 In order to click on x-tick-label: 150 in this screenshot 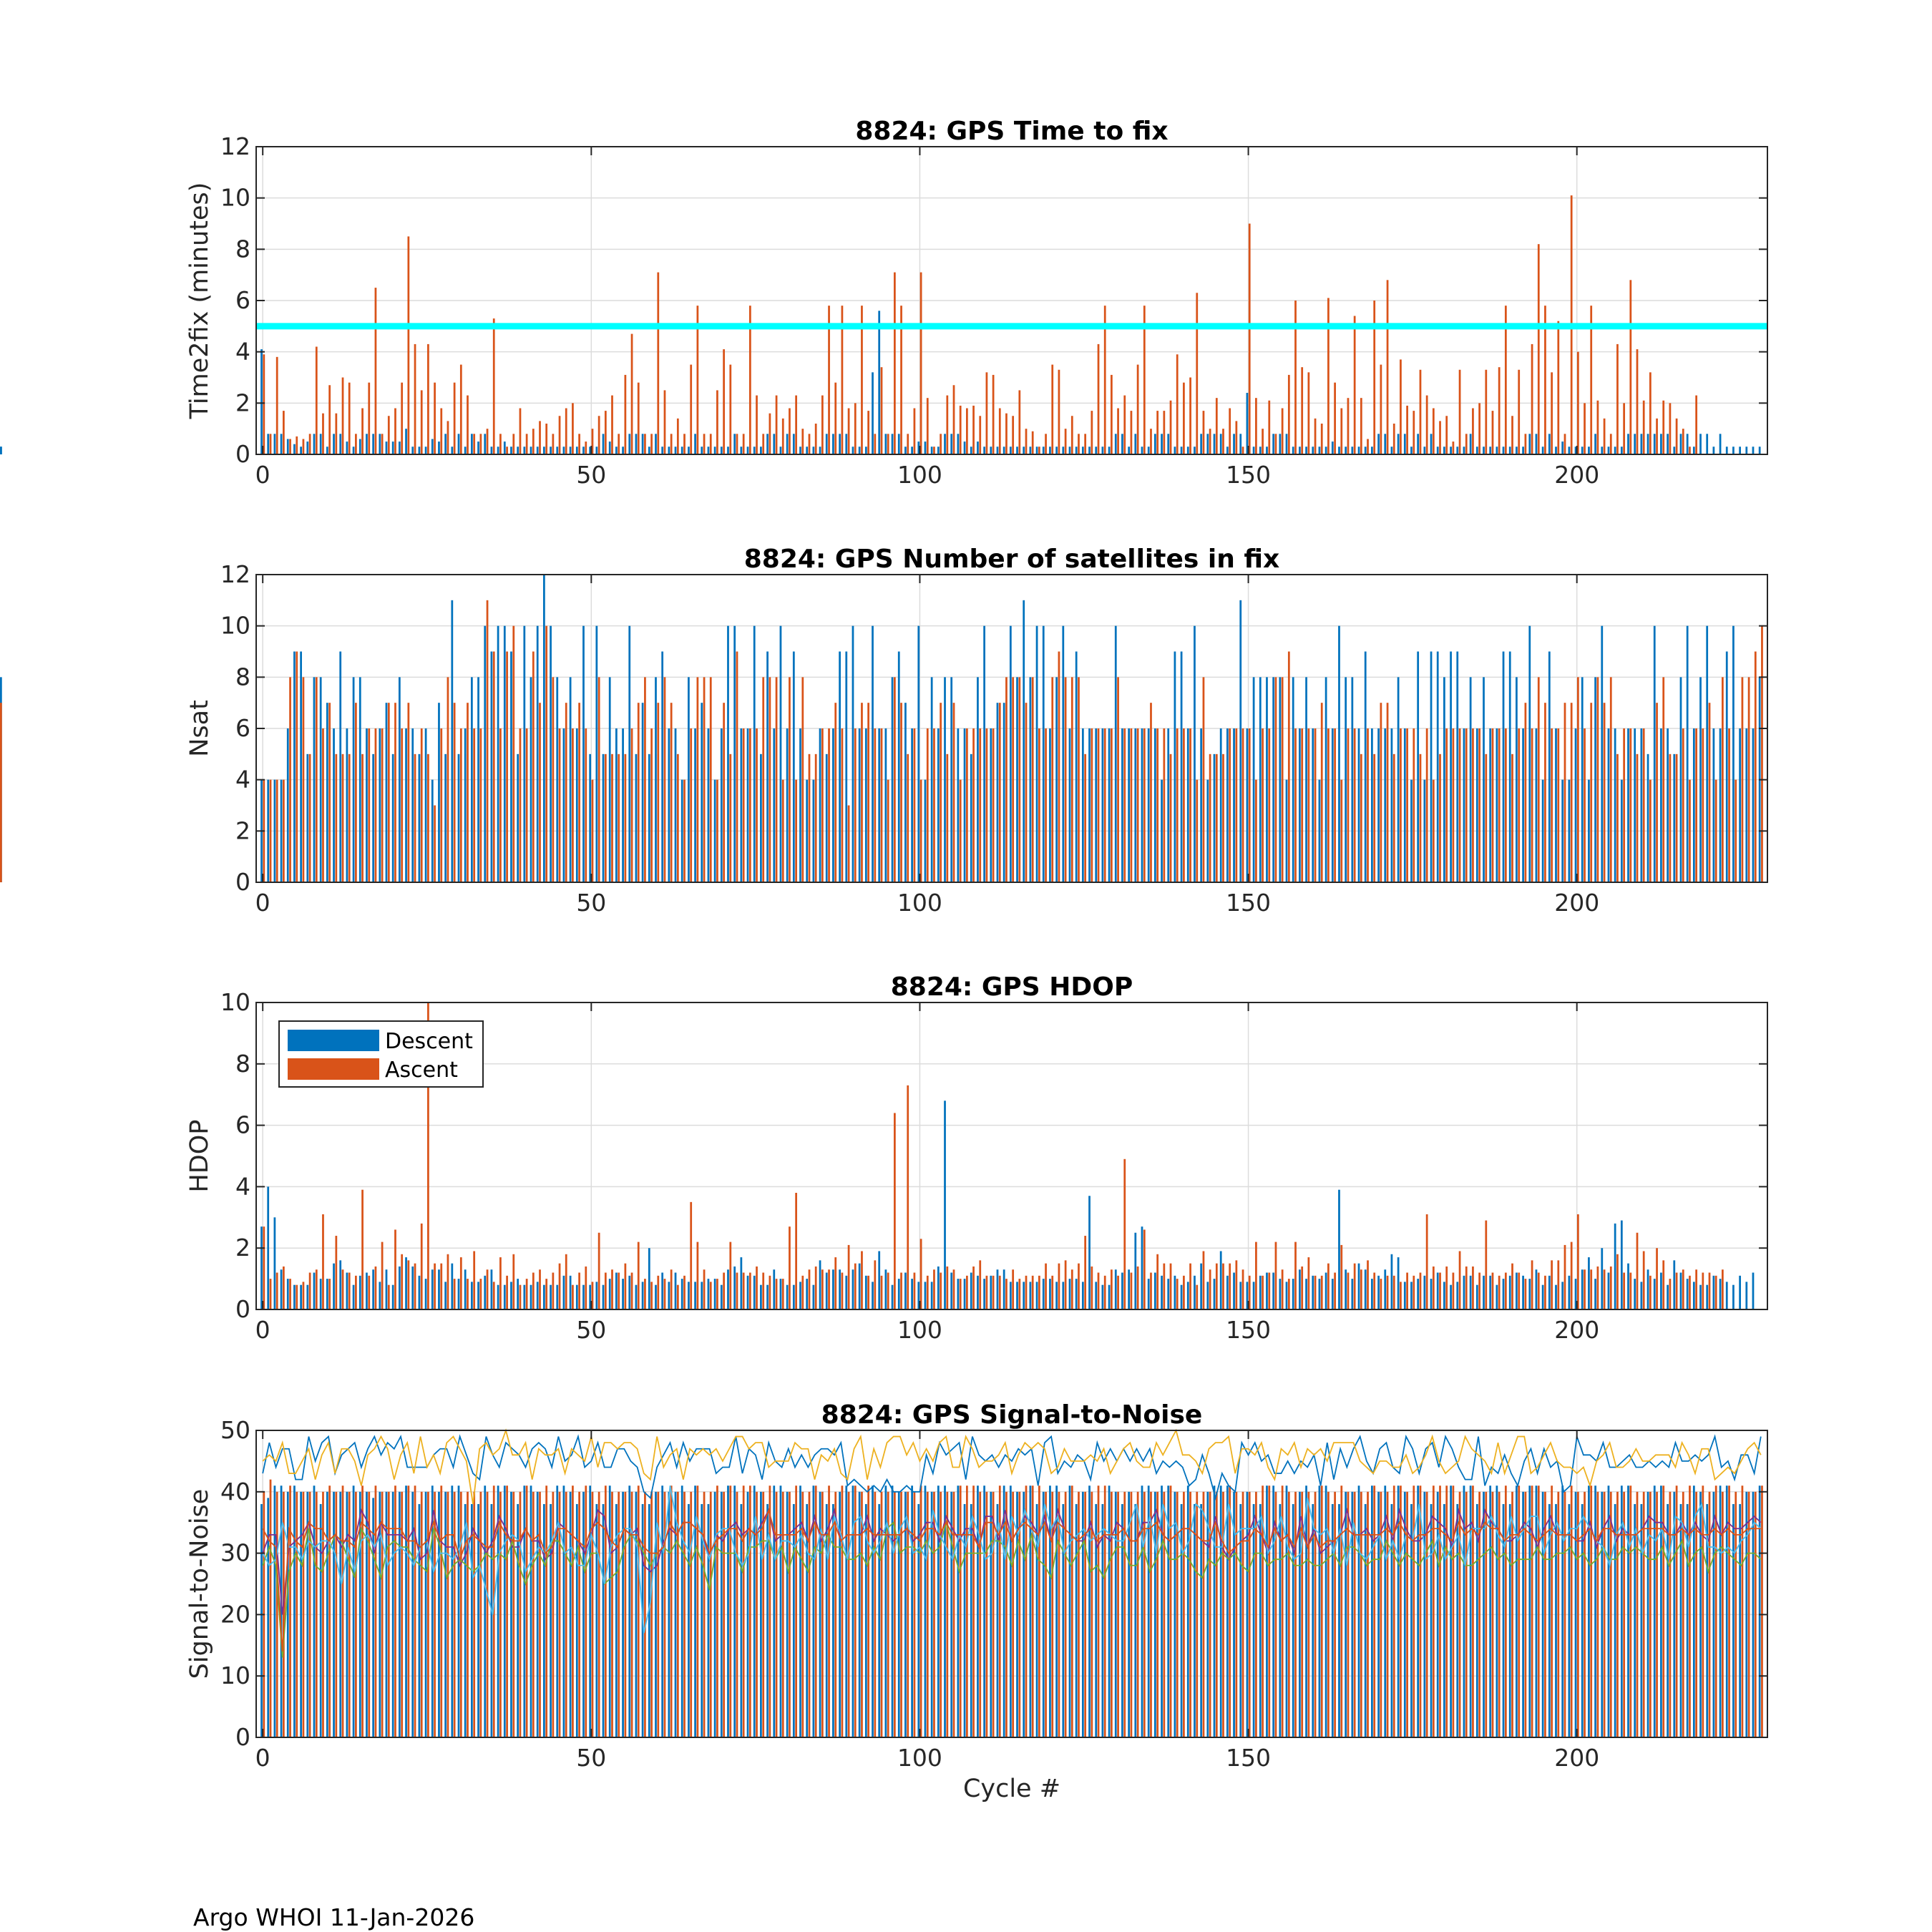, I will do `click(1248, 1758)`.